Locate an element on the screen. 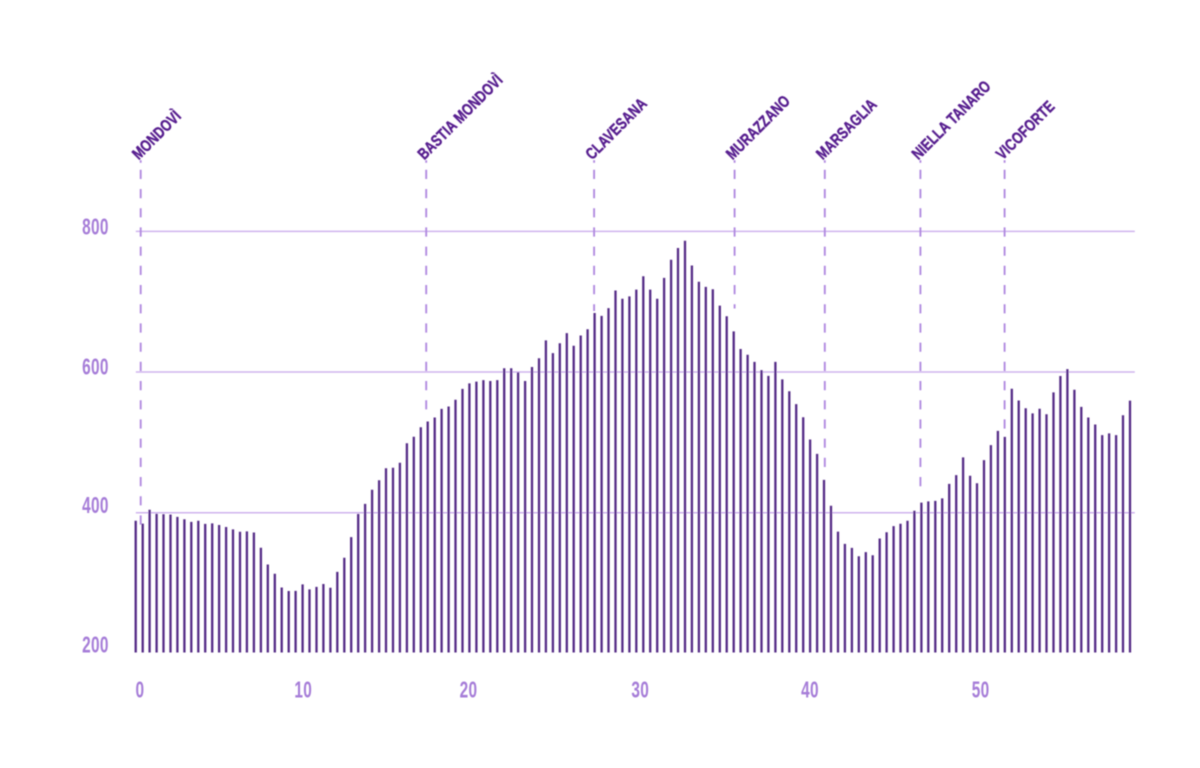 This screenshot has width=1200, height=768. svg-text: 20 is located at coordinates (469, 691).